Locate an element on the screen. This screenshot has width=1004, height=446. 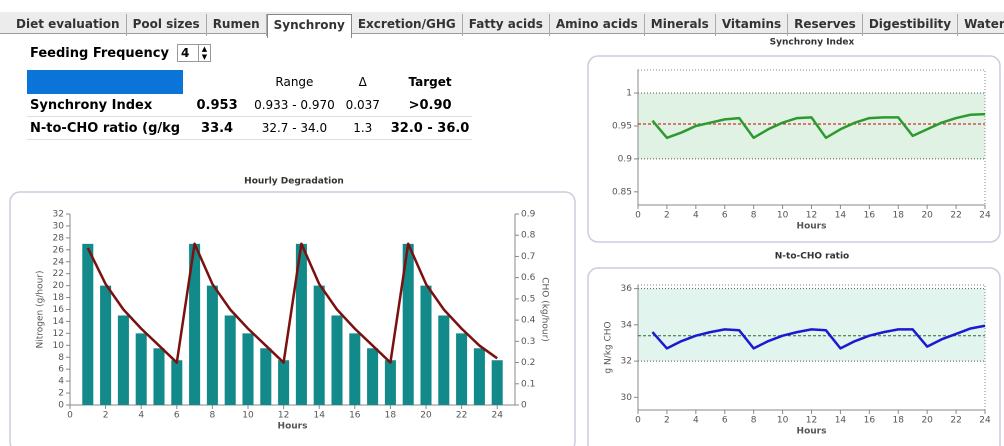
y-axis-label: g N/kg CHO is located at coordinates (609, 347).